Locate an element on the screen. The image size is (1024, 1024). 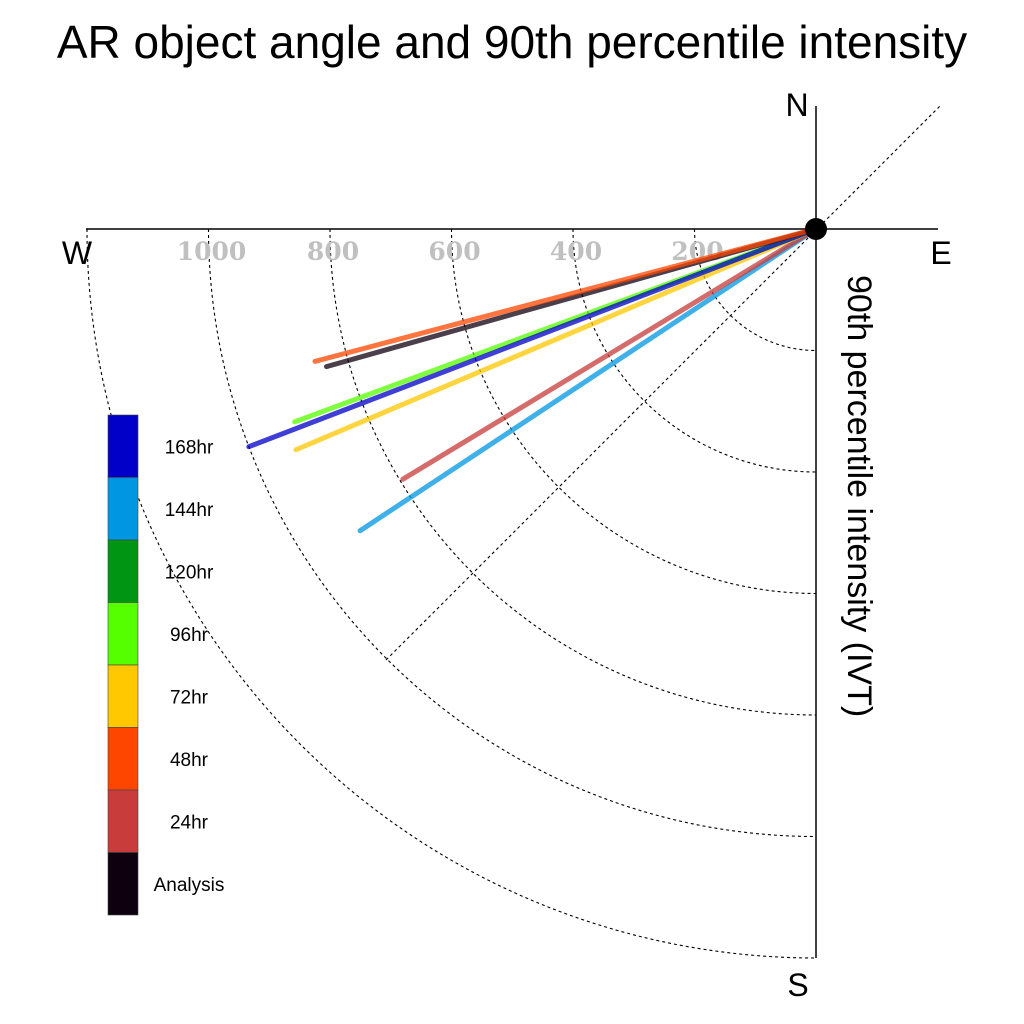
vector-72hr is located at coordinates (556, 339).